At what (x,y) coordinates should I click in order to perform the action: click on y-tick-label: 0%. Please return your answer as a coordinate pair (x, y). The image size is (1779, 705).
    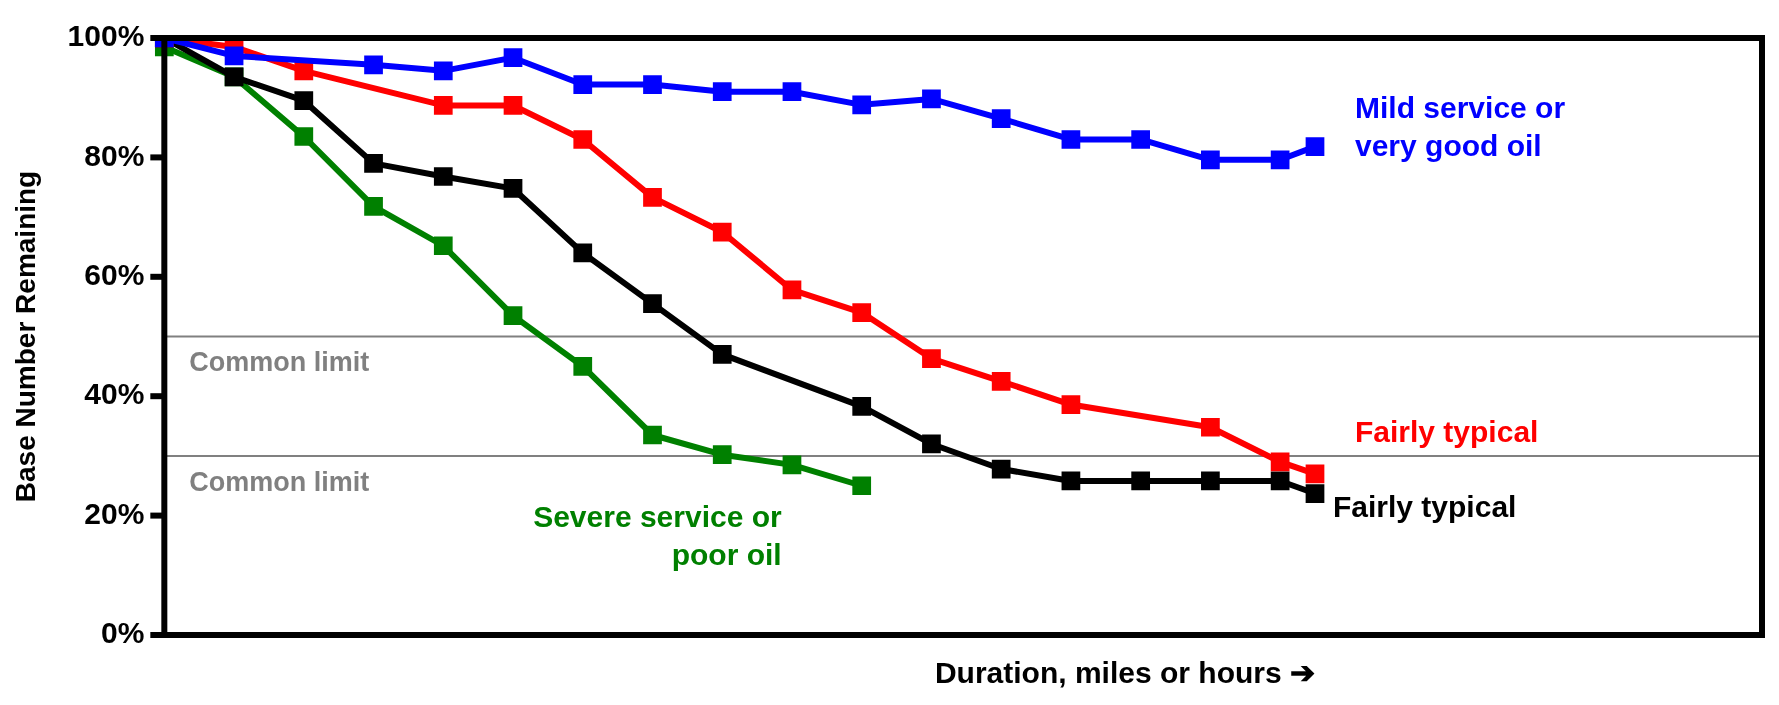
    Looking at the image, I should click on (122, 633).